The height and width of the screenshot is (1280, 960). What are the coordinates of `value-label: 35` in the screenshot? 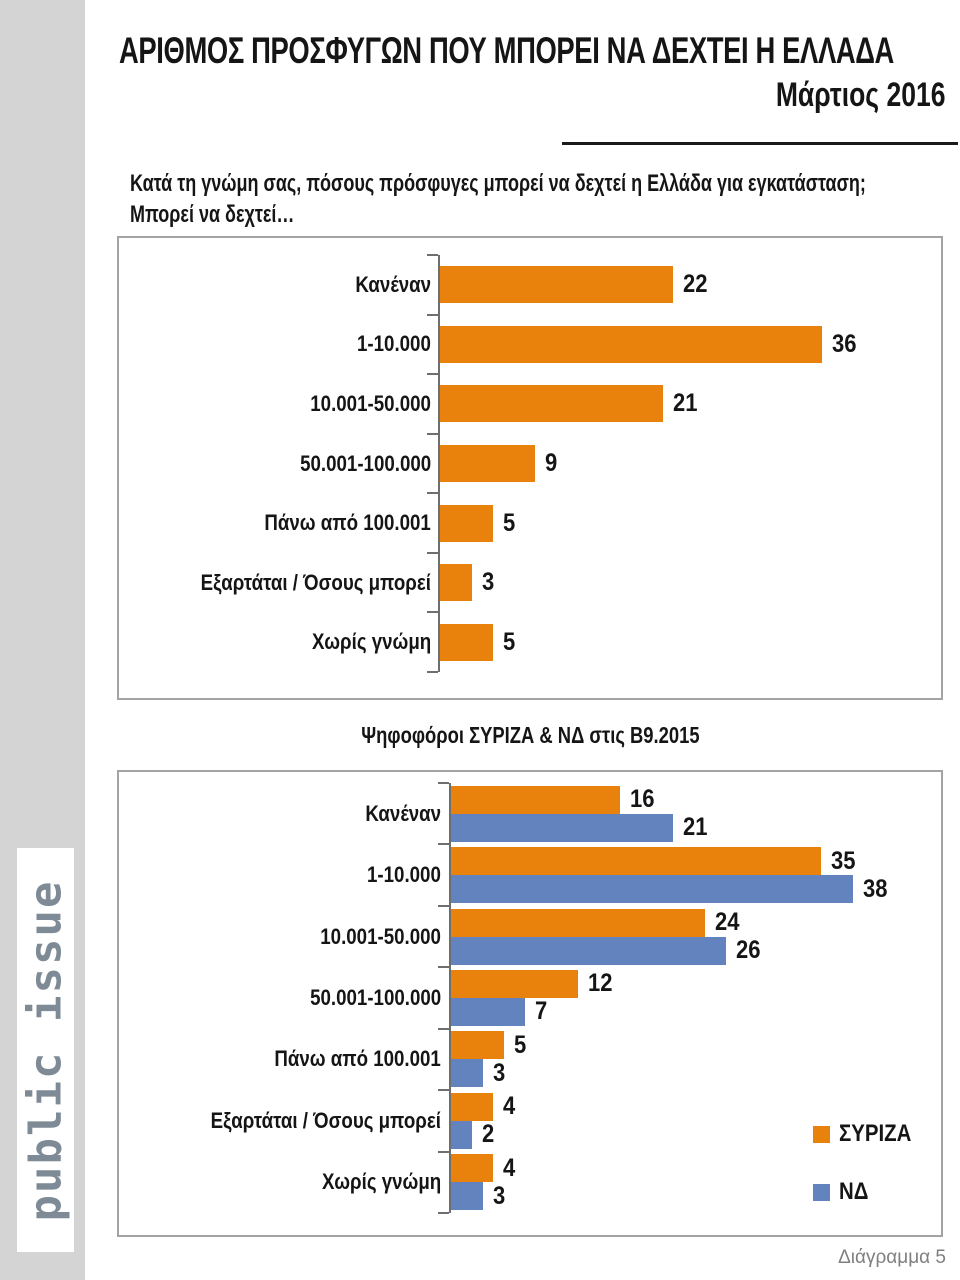 It's located at (843, 860).